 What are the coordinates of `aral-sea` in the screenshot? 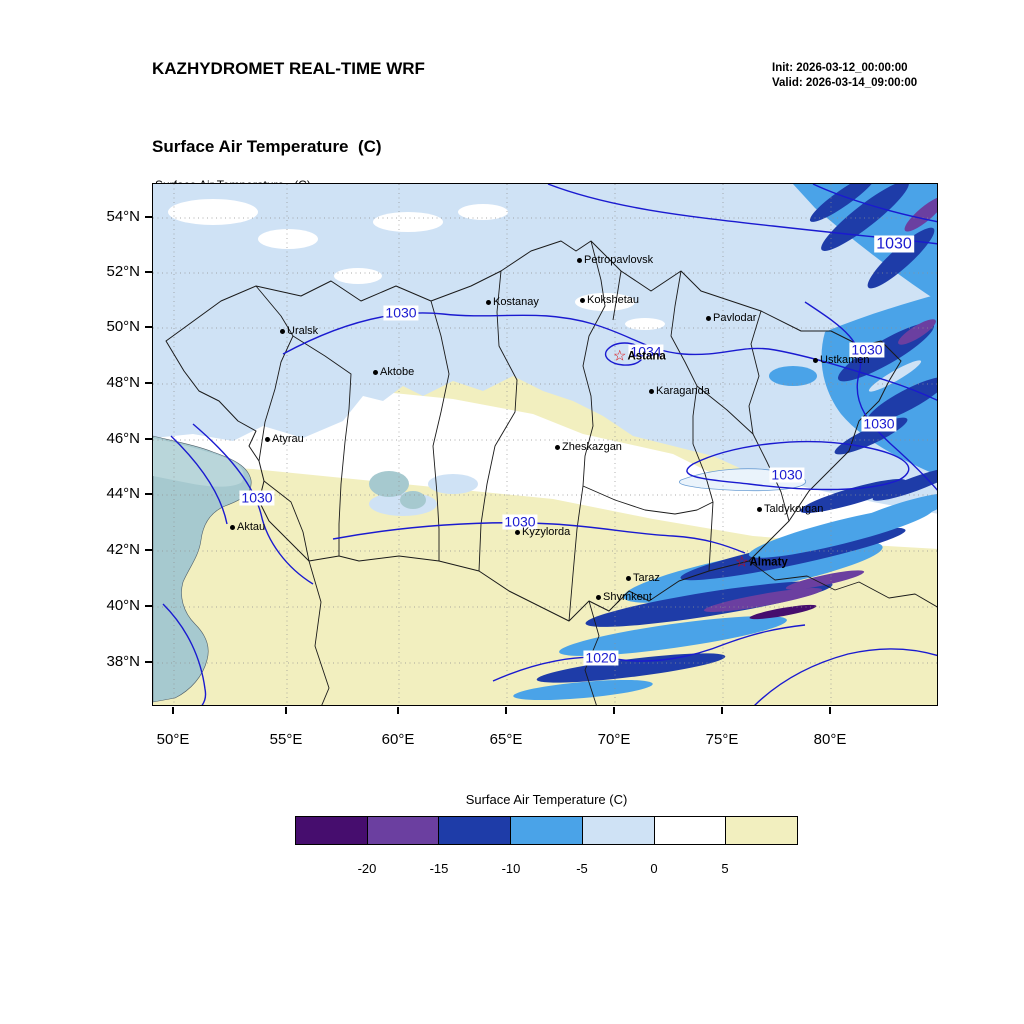 It's located at (389, 484).